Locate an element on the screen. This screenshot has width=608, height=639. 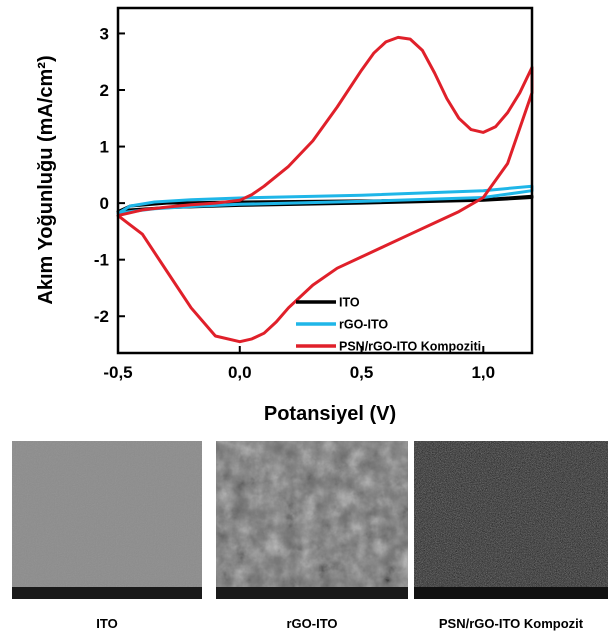
y-tick-label: 2 is located at coordinates (104, 90).